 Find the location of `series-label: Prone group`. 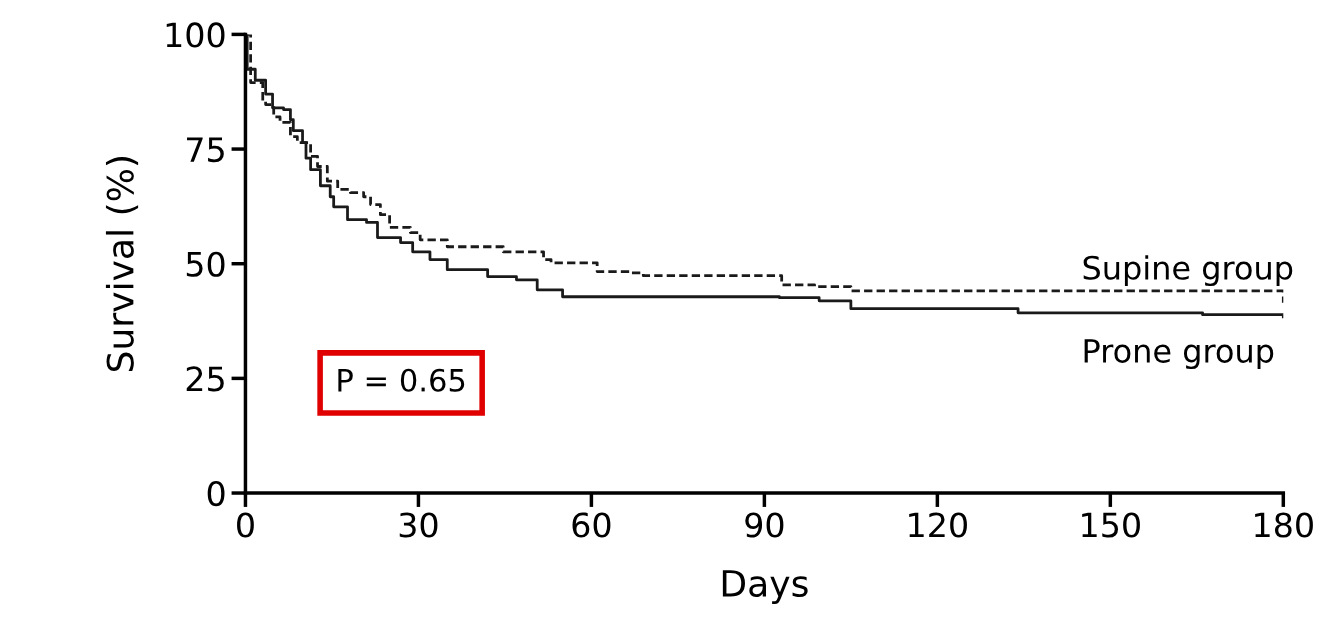

series-label: Prone group is located at coordinates (1179, 354).